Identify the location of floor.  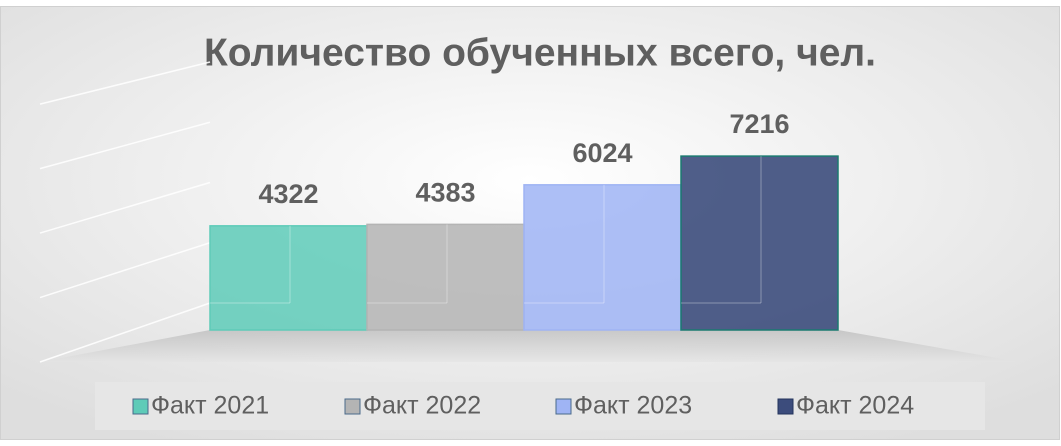
(530, 346).